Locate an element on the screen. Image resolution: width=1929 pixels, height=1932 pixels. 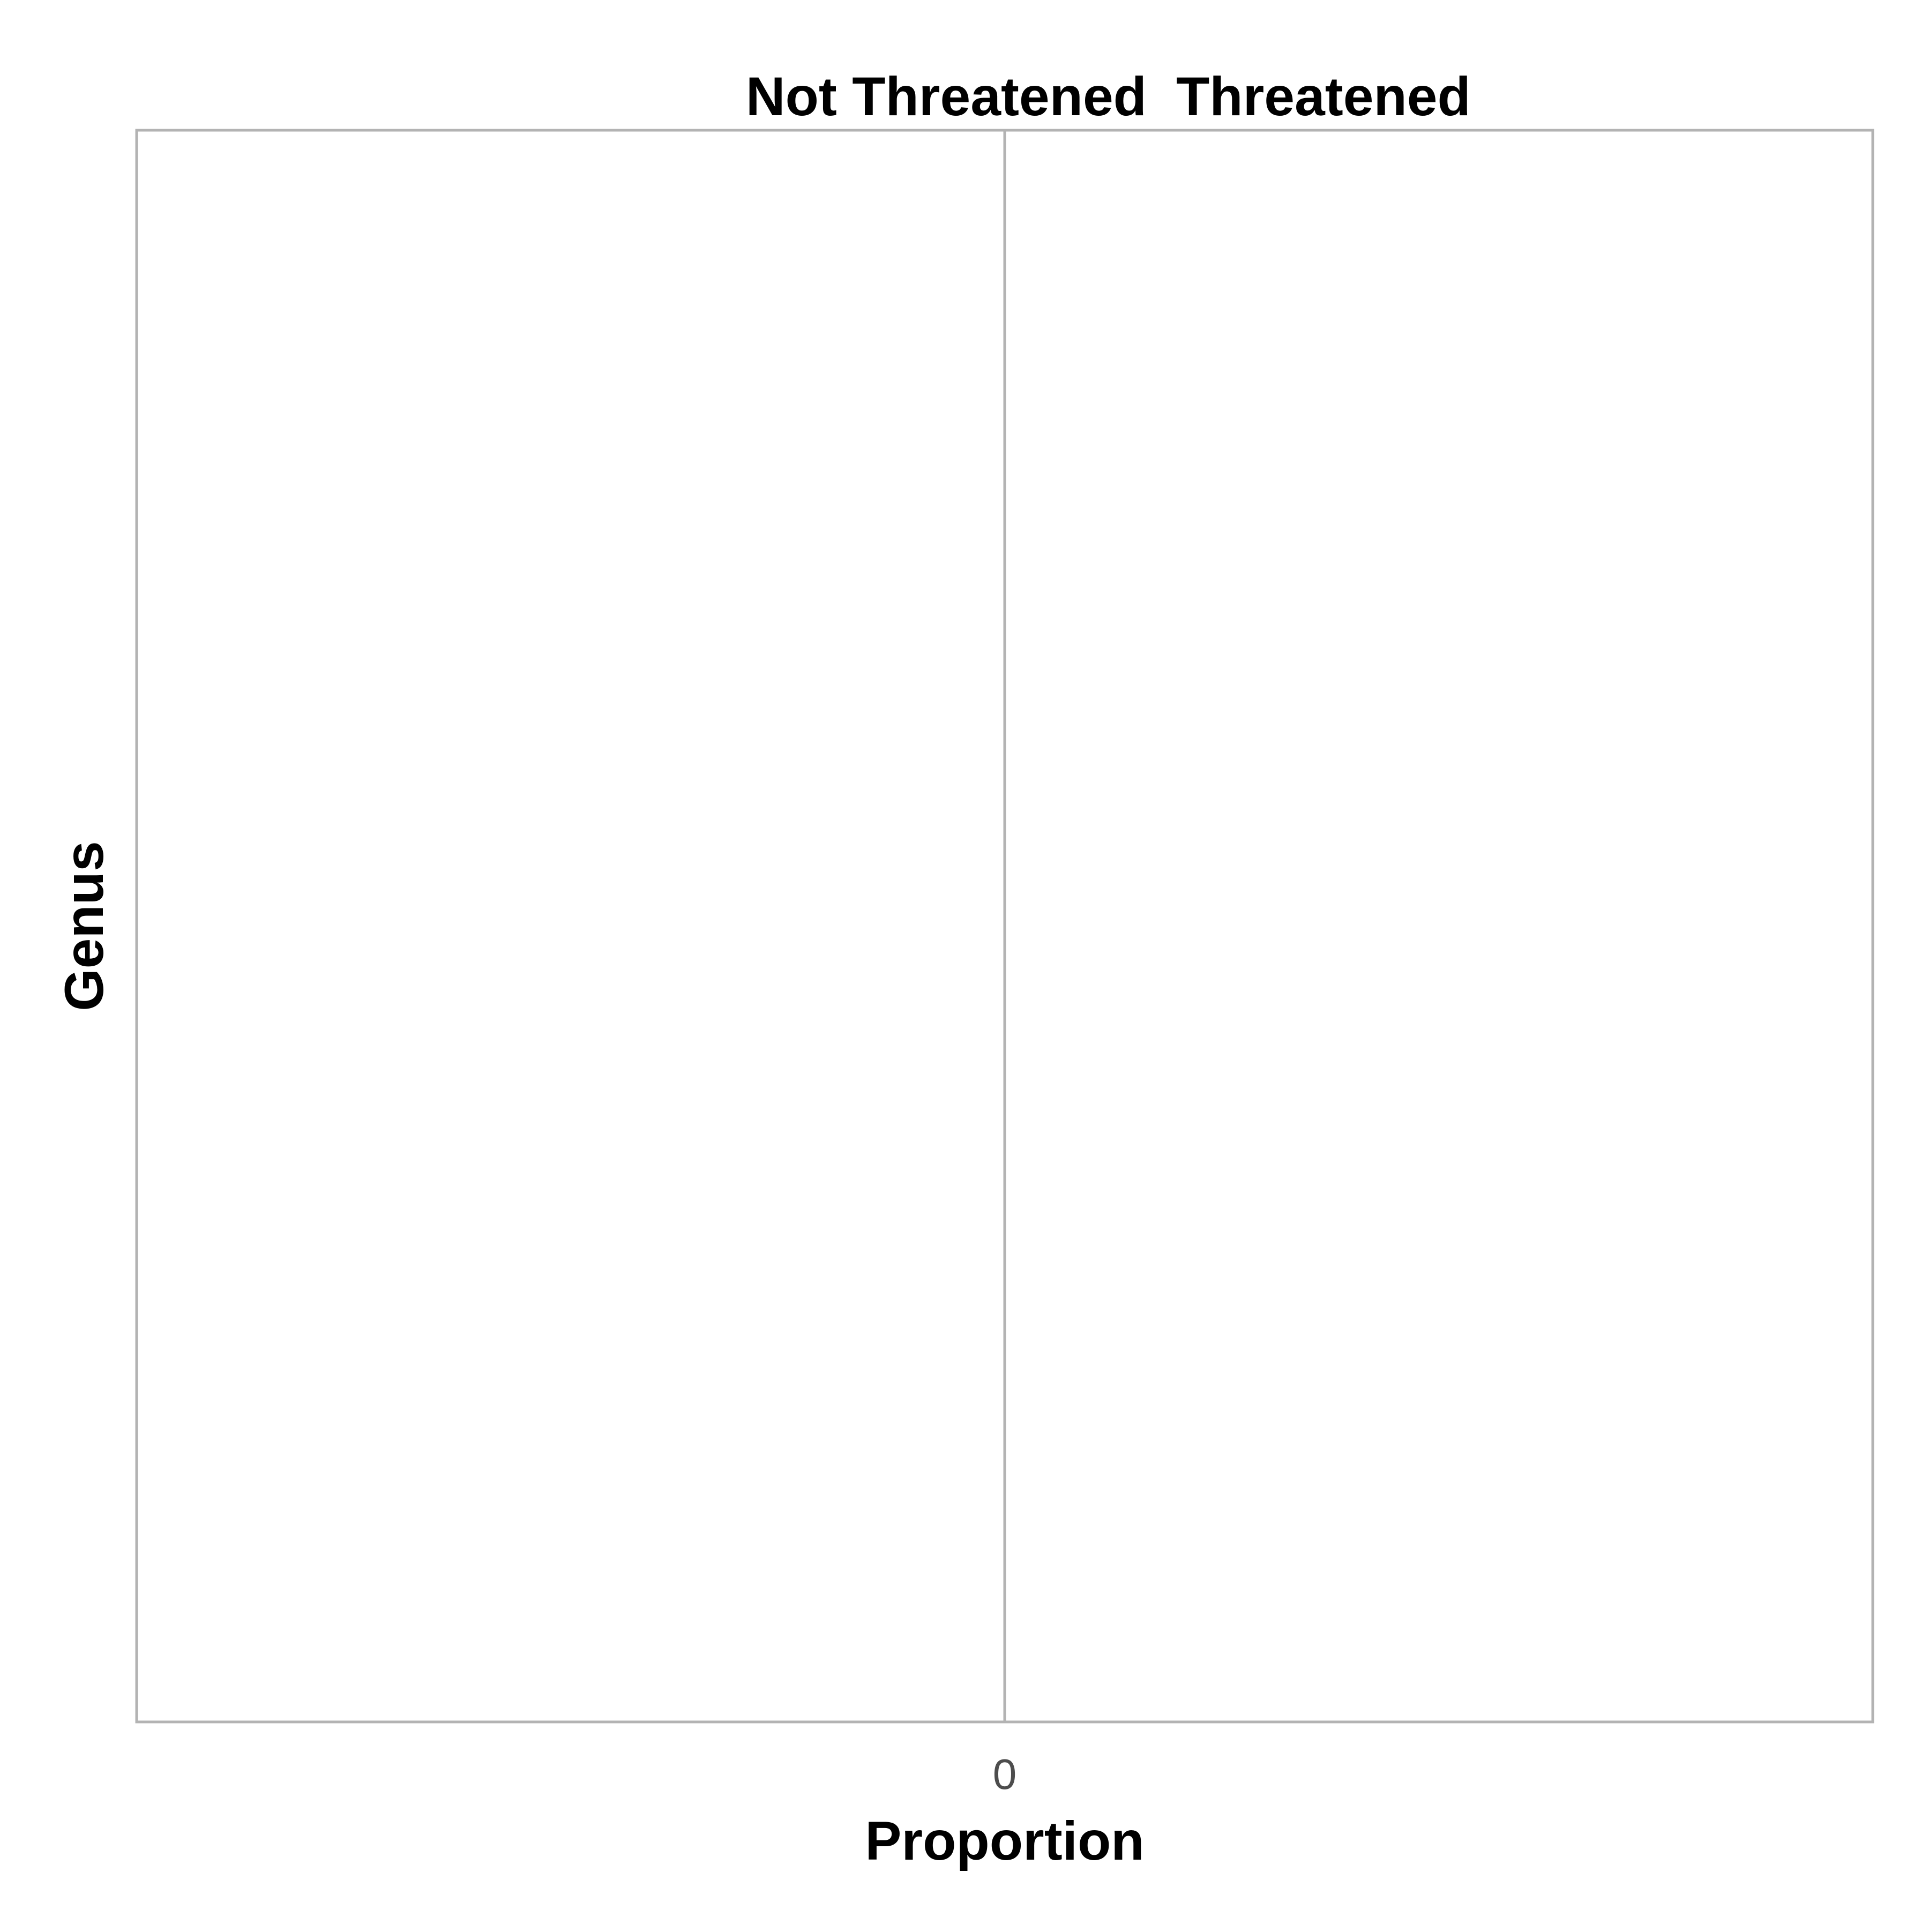
y-axis-title: Genus is located at coordinates (84, 926).